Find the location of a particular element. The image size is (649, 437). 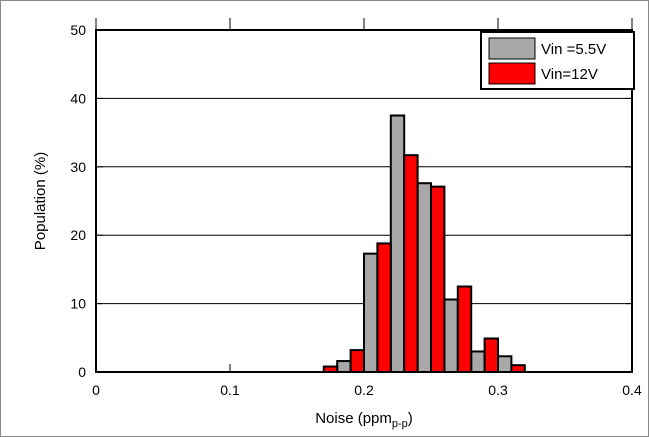

y-tick-labels: 0 10 20 30 40 50 is located at coordinates (78, 201).